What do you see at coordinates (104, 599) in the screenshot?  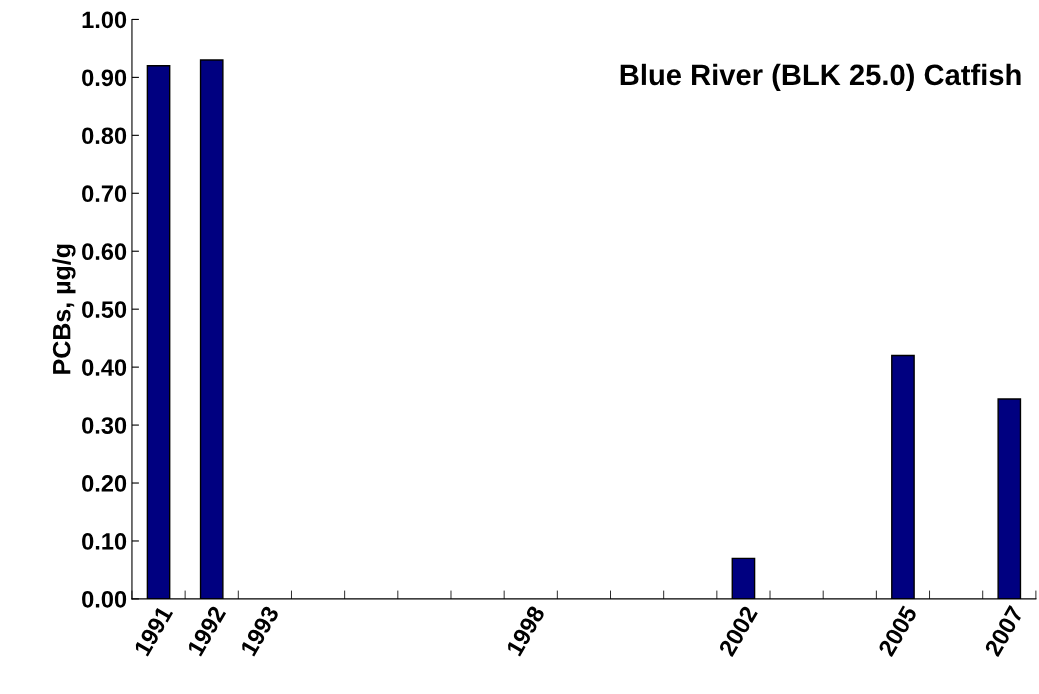 I see `y-tick-label: 0.00` at bounding box center [104, 599].